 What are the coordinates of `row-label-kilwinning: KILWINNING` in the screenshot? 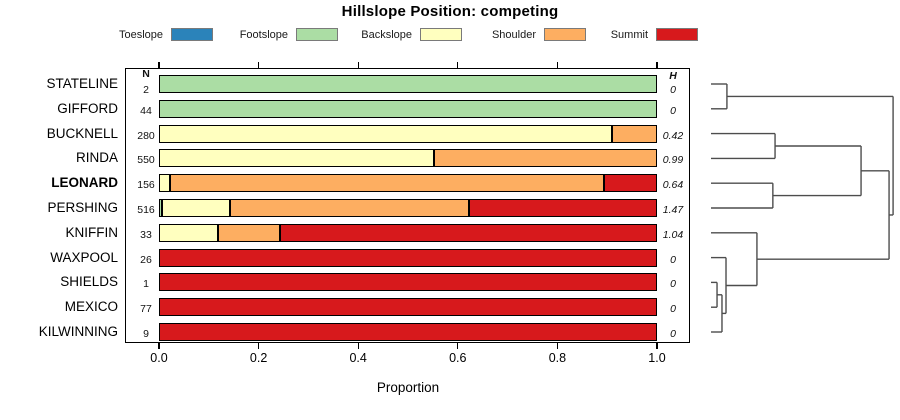 It's located at (78, 331).